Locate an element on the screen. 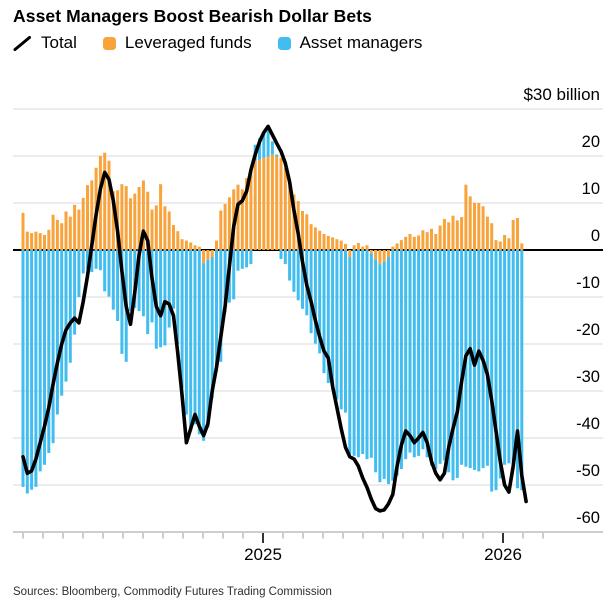 The height and width of the screenshot is (607, 608). legend-label-asset-managers: Asset managers is located at coordinates (361, 42).